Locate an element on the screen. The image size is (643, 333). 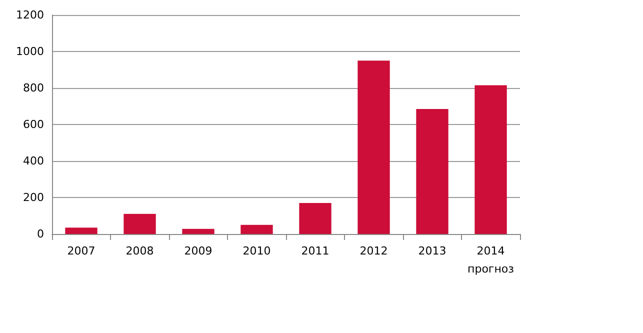
x-tick-label: 2012 is located at coordinates (374, 251).